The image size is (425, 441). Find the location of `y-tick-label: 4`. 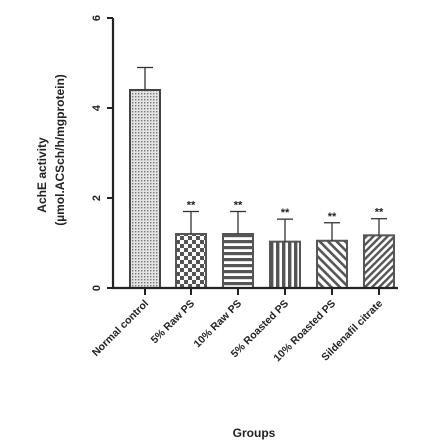

y-tick-label: 4 is located at coordinates (97, 107).